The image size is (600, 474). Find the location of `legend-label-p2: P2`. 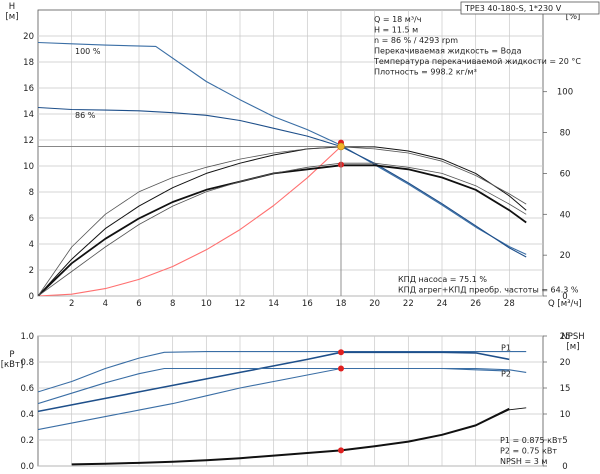

legend-label-p2: P2 is located at coordinates (506, 373).